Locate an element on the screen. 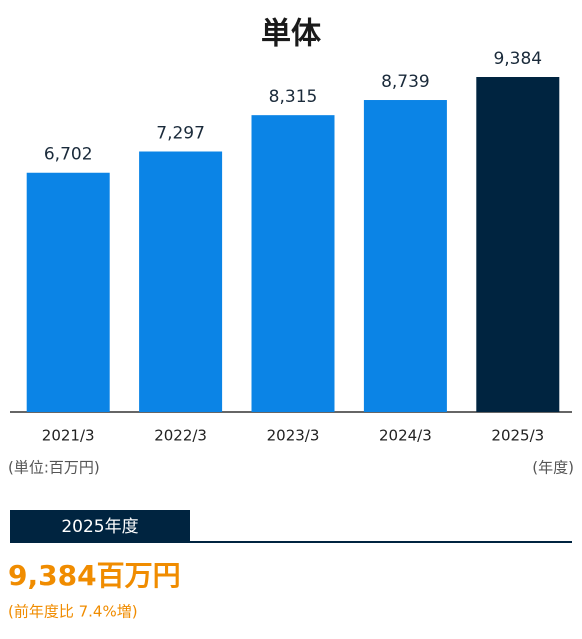 This screenshot has width=582, height=639. highlight-note: (前年度比 7.4%増) is located at coordinates (73, 612).